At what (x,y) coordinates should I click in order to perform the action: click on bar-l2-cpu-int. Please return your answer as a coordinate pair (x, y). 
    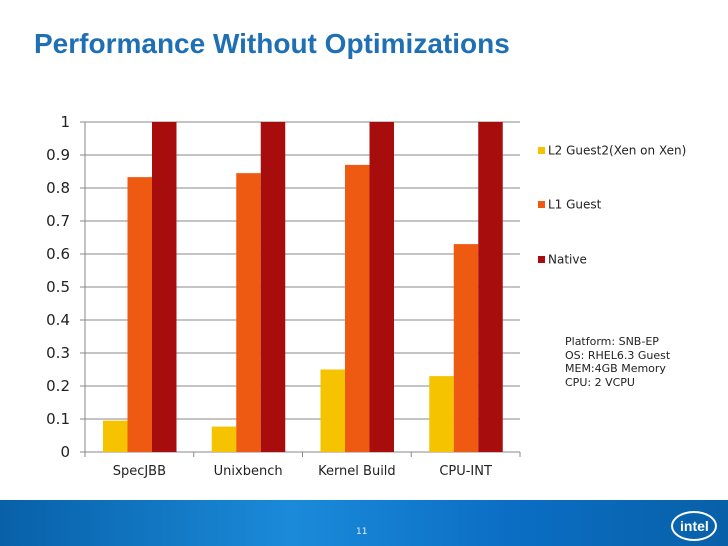
    Looking at the image, I should click on (441, 414).